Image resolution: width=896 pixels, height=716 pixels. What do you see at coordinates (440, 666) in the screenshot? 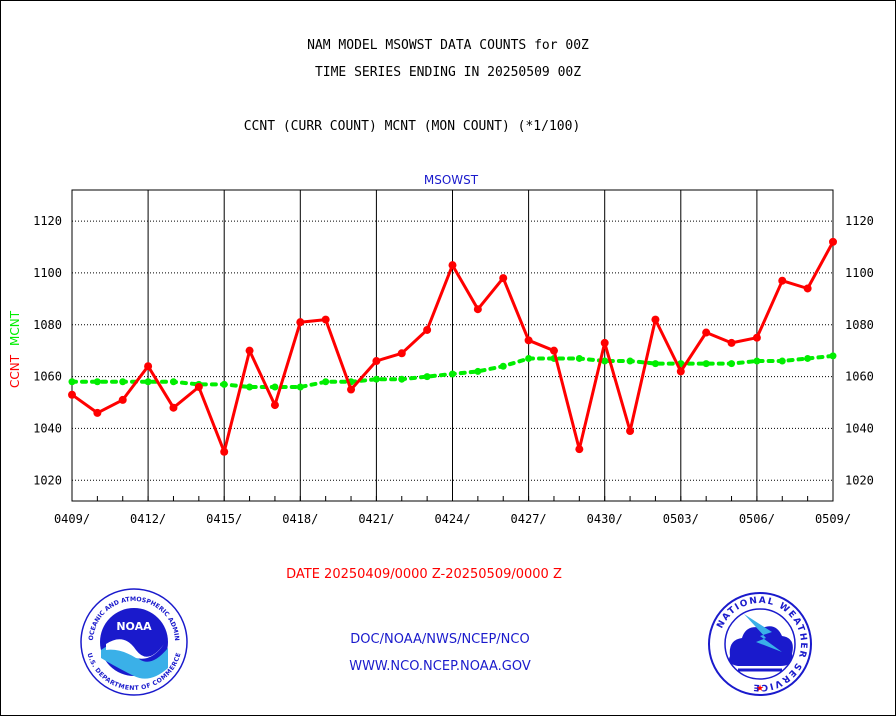
I see `footer-website: WWW.NCO.NCEP.NOAA.GOV` at bounding box center [440, 666].